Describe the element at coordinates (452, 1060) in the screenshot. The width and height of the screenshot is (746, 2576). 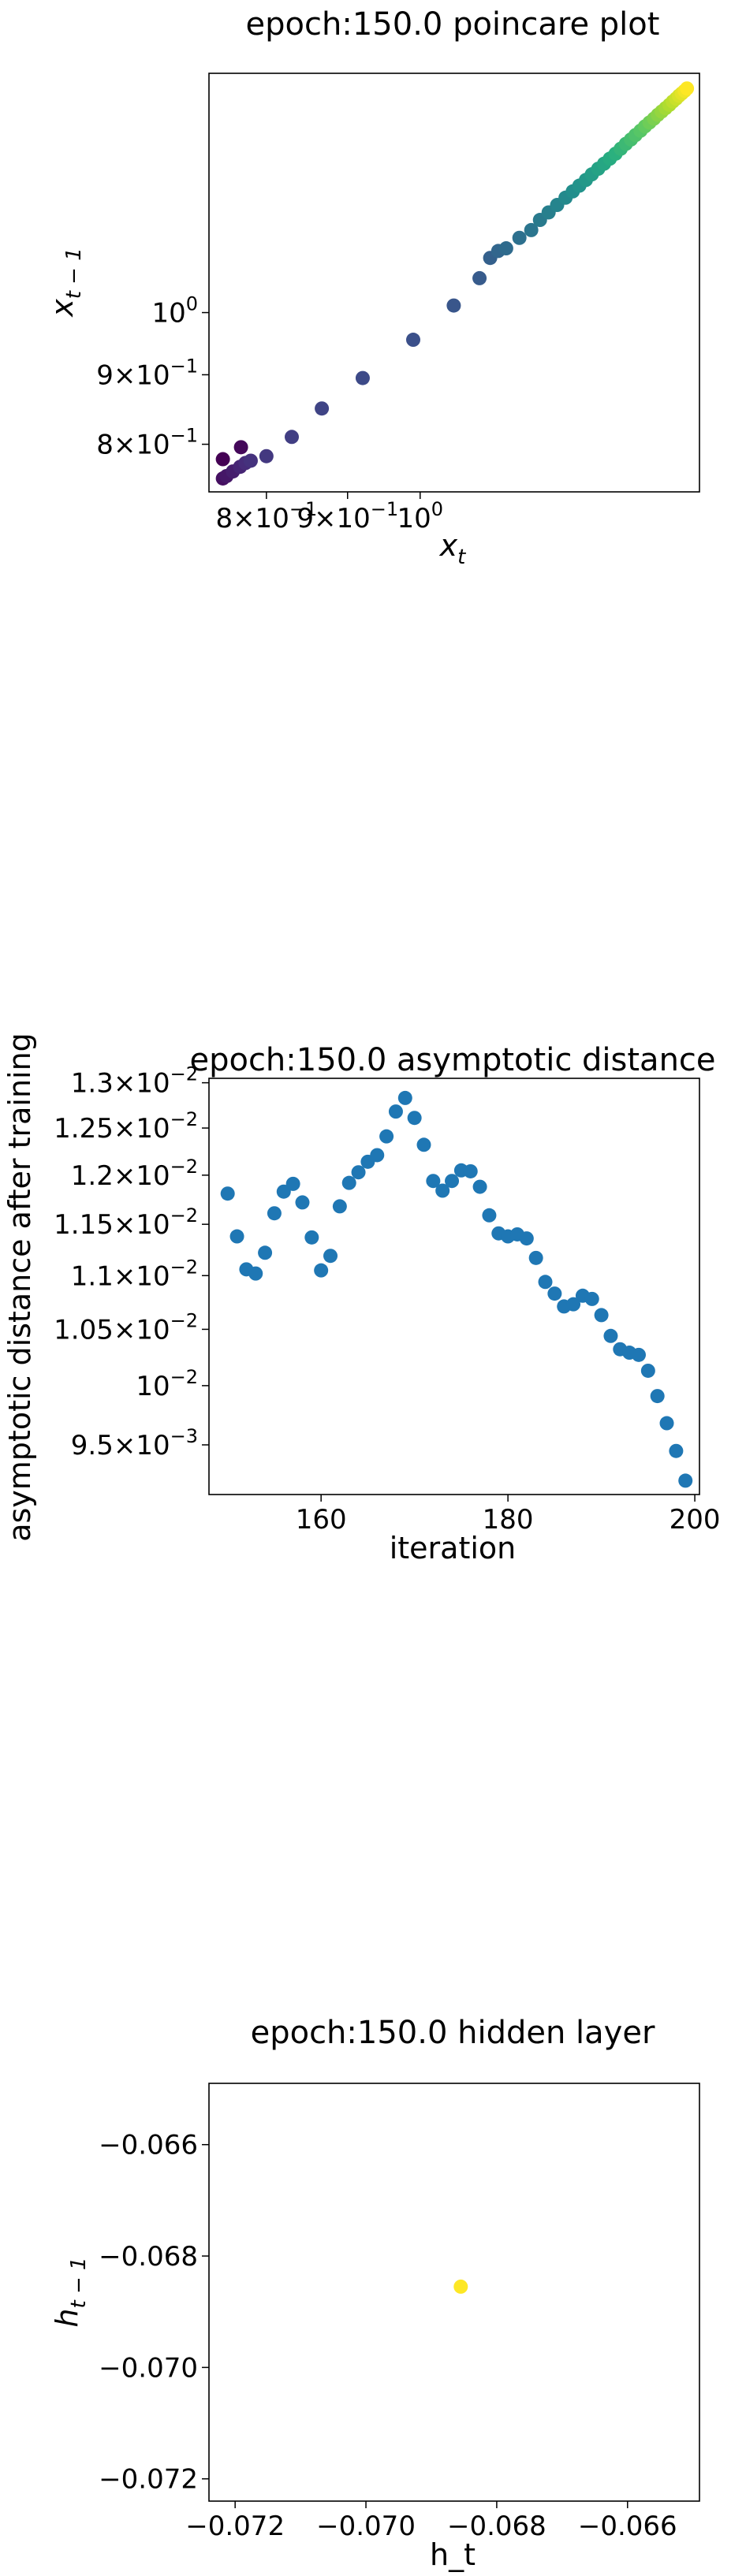
I see `asymptotic-title: epoch:150.0 asymptotic distance` at that location.